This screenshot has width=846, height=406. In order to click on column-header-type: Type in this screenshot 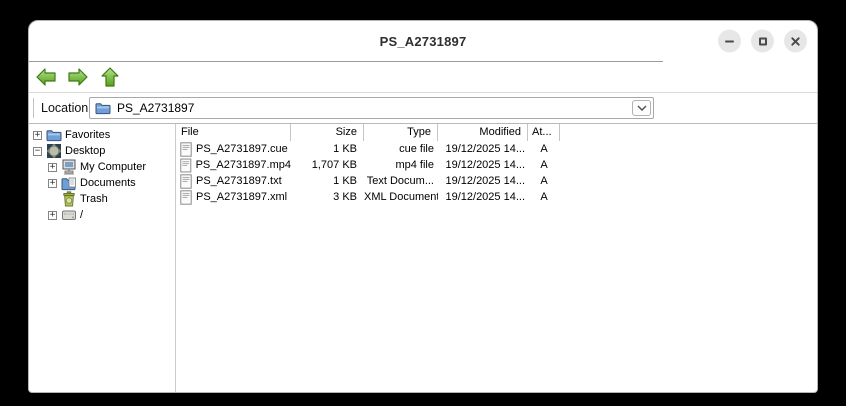, I will do `click(401, 132)`.